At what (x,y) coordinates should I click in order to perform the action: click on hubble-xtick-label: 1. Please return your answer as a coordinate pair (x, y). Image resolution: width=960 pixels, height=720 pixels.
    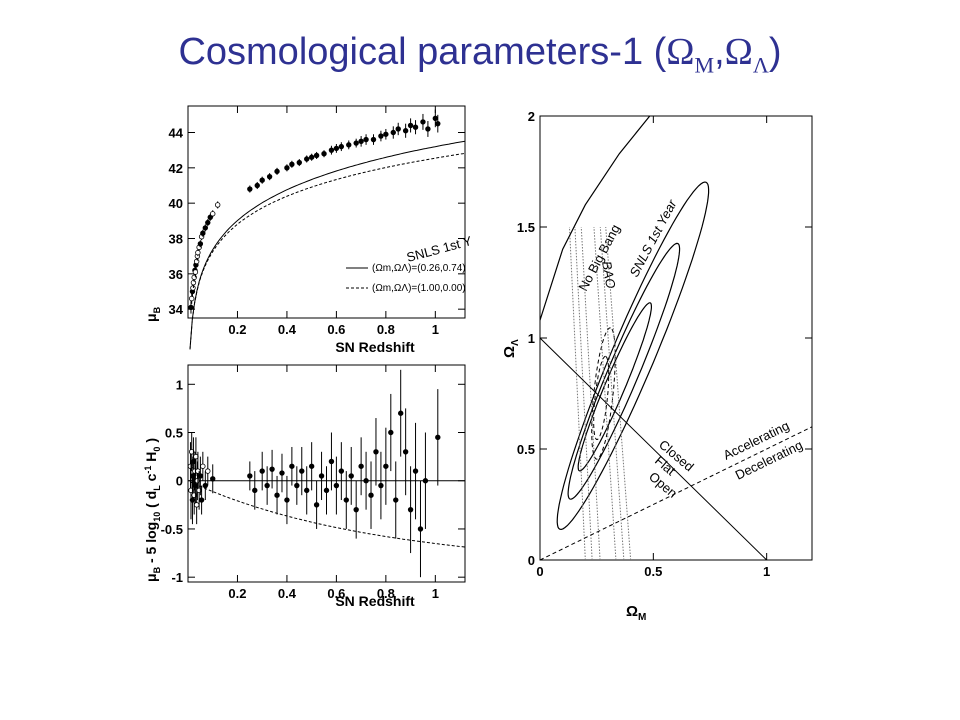
    Looking at the image, I should click on (435, 329).